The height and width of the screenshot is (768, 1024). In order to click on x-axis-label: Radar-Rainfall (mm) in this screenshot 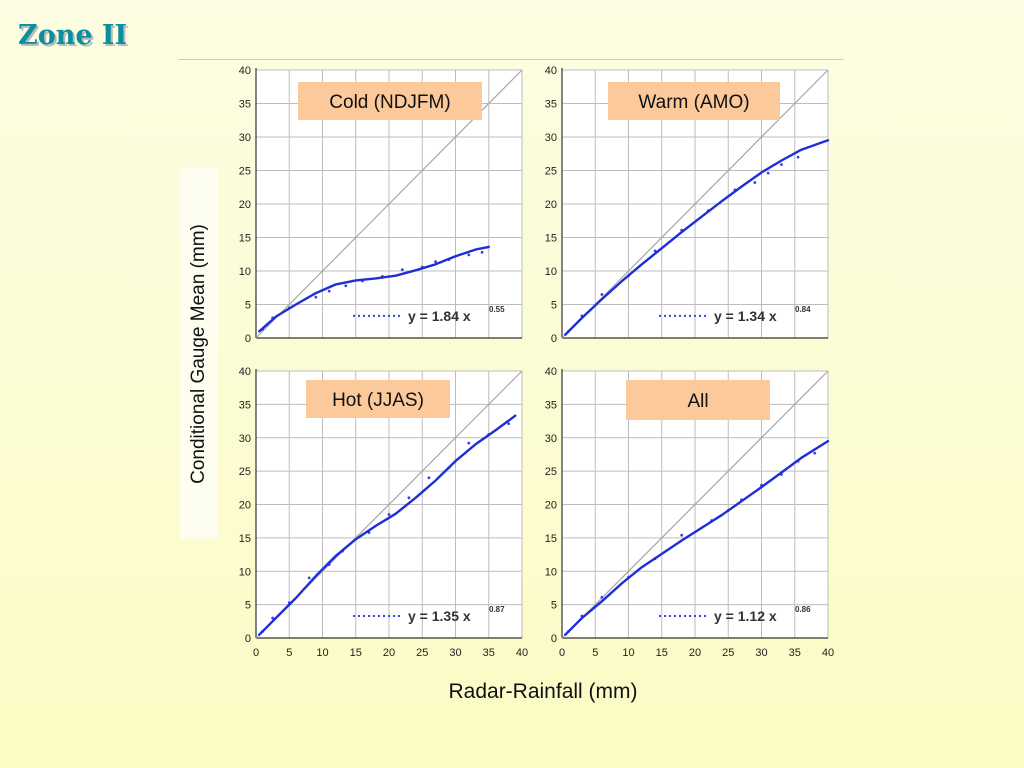, I will do `click(543, 691)`.